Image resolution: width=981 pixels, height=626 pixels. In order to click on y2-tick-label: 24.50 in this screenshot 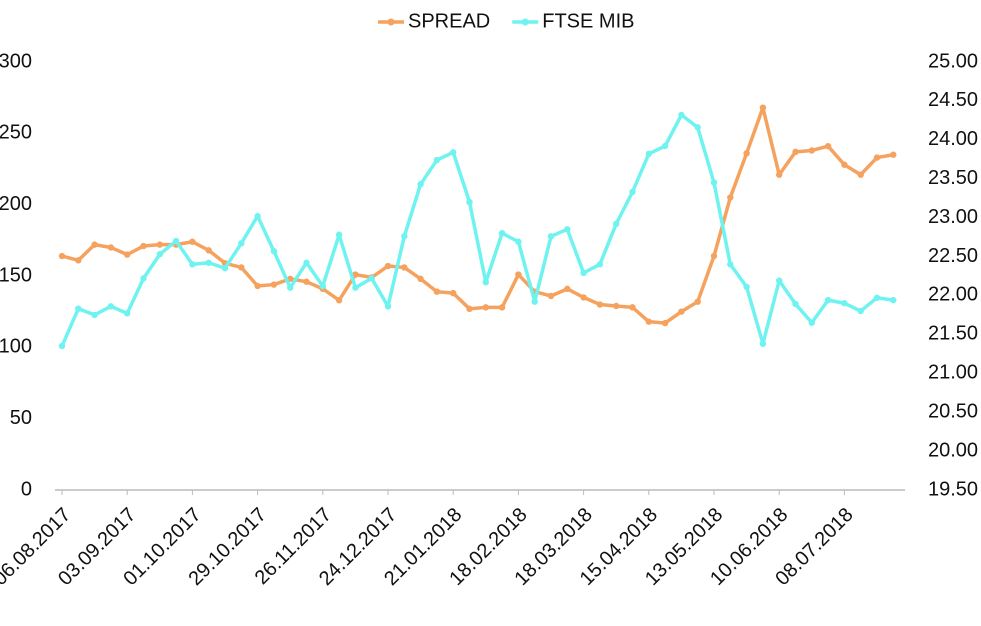, I will do `click(953, 100)`.